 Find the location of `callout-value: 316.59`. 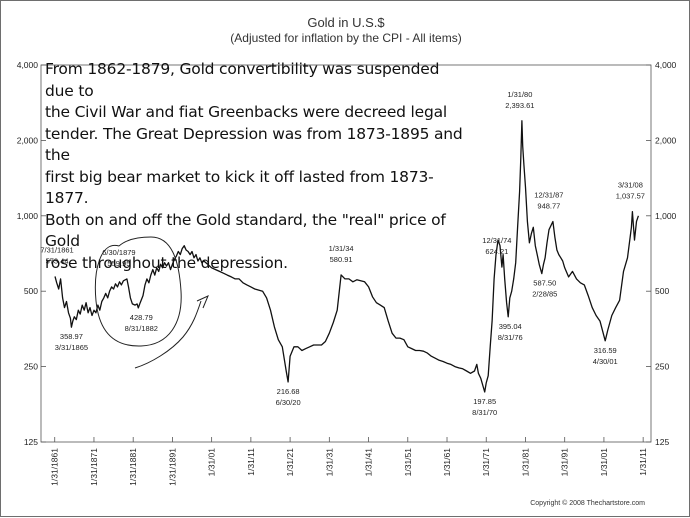

callout-value: 316.59 is located at coordinates (605, 350).